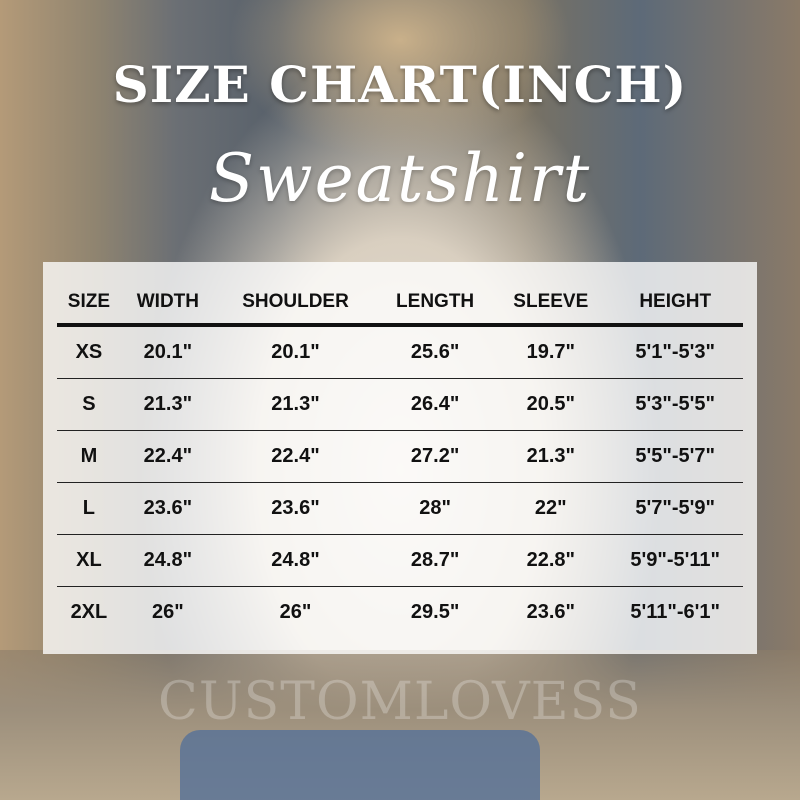  I want to click on table-cell-width: 24.8", so click(167, 560).